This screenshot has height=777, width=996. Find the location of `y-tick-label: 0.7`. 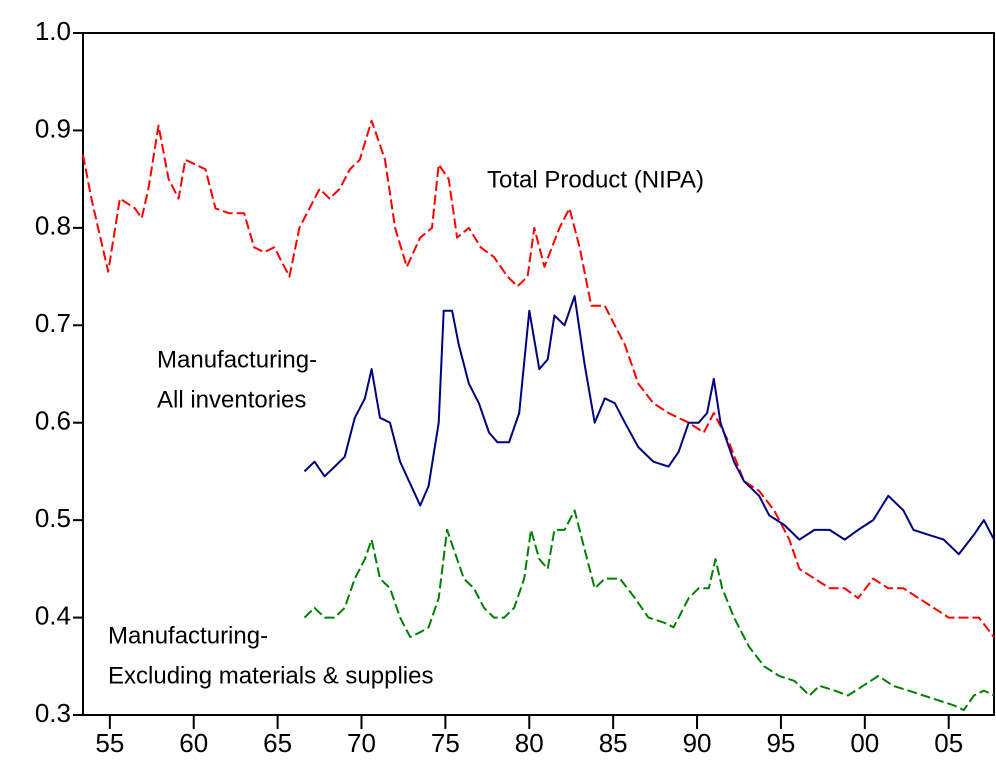

y-tick-label: 0.7 is located at coordinates (53, 323).